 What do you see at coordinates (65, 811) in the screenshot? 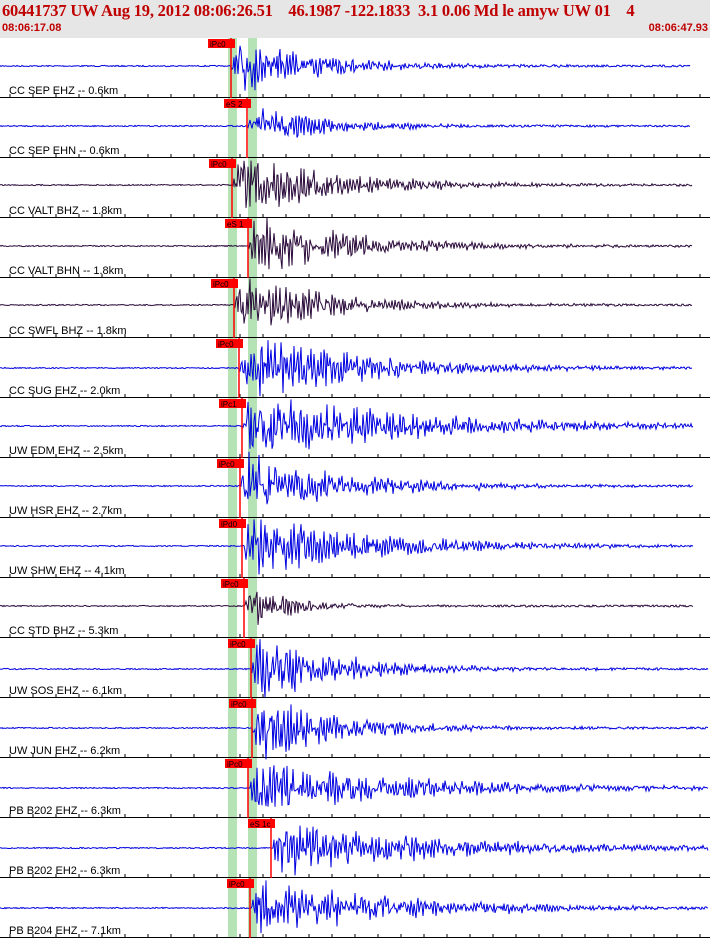
I see `station-label: PB B202 EHZ -- 6.3km` at bounding box center [65, 811].